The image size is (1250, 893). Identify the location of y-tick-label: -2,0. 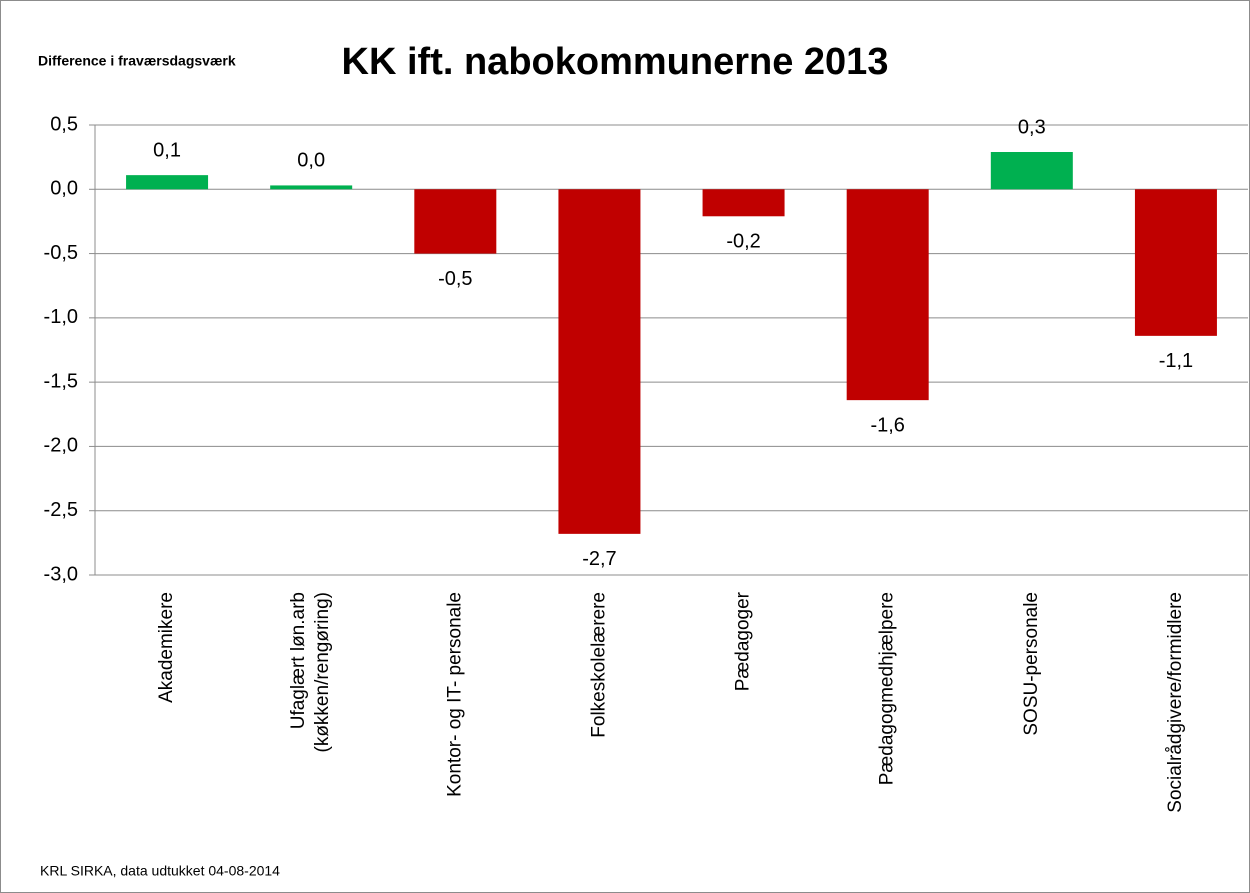
(61, 446).